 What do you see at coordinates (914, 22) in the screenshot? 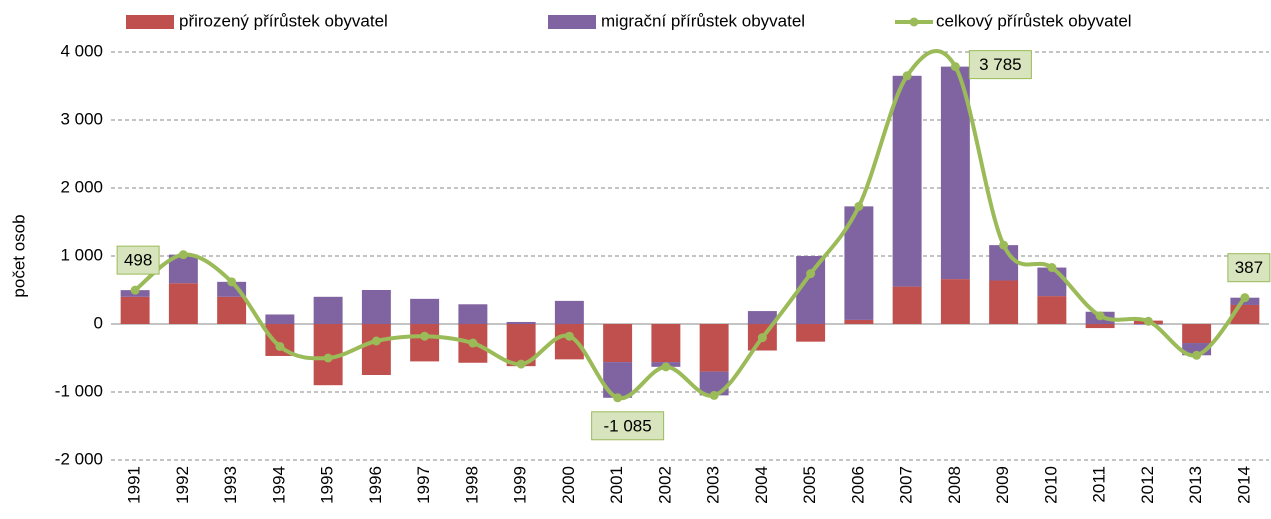
I see `legend-marker` at bounding box center [914, 22].